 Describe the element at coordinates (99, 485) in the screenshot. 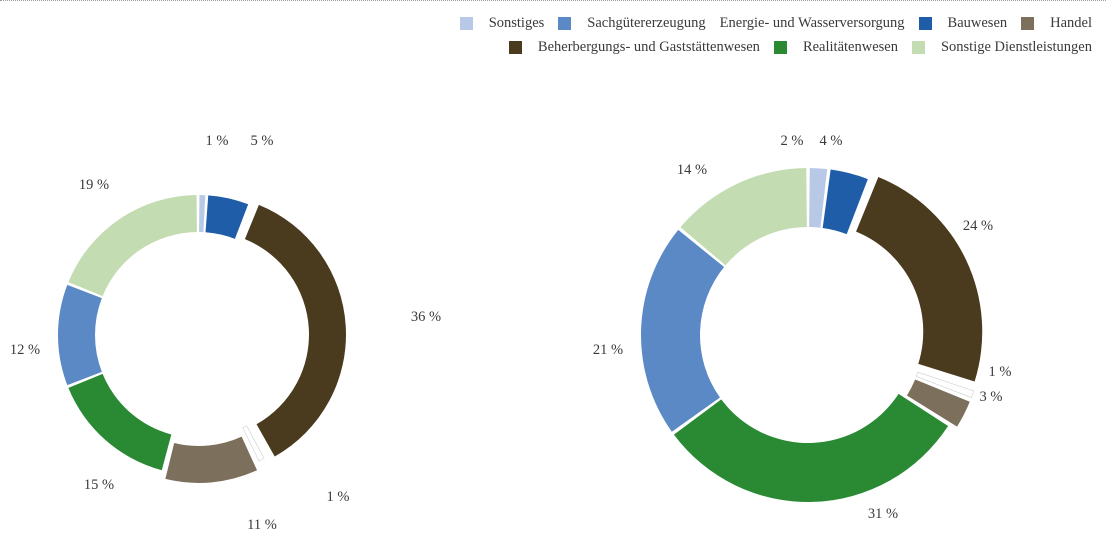

I see `donut-1-label-5: 15 %` at that location.